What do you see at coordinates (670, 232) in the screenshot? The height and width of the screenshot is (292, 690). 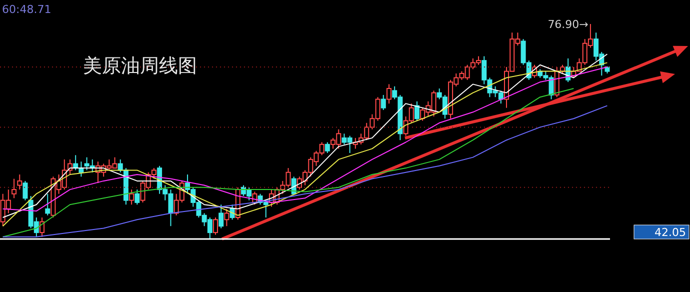 I see `text: 42.05` at bounding box center [670, 232].